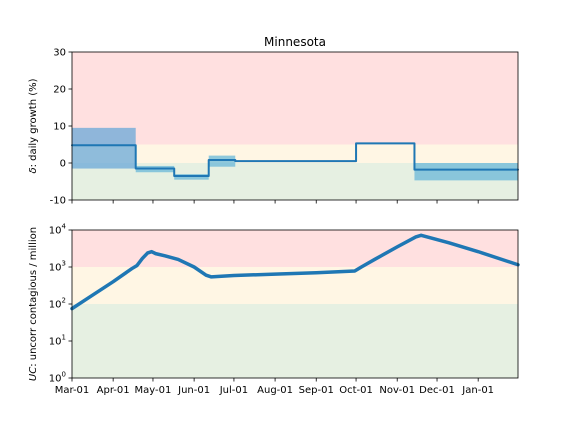 This screenshot has height=432, width=576. Describe the element at coordinates (63, 164) in the screenshot. I see `y-tick-label: 0` at that location.